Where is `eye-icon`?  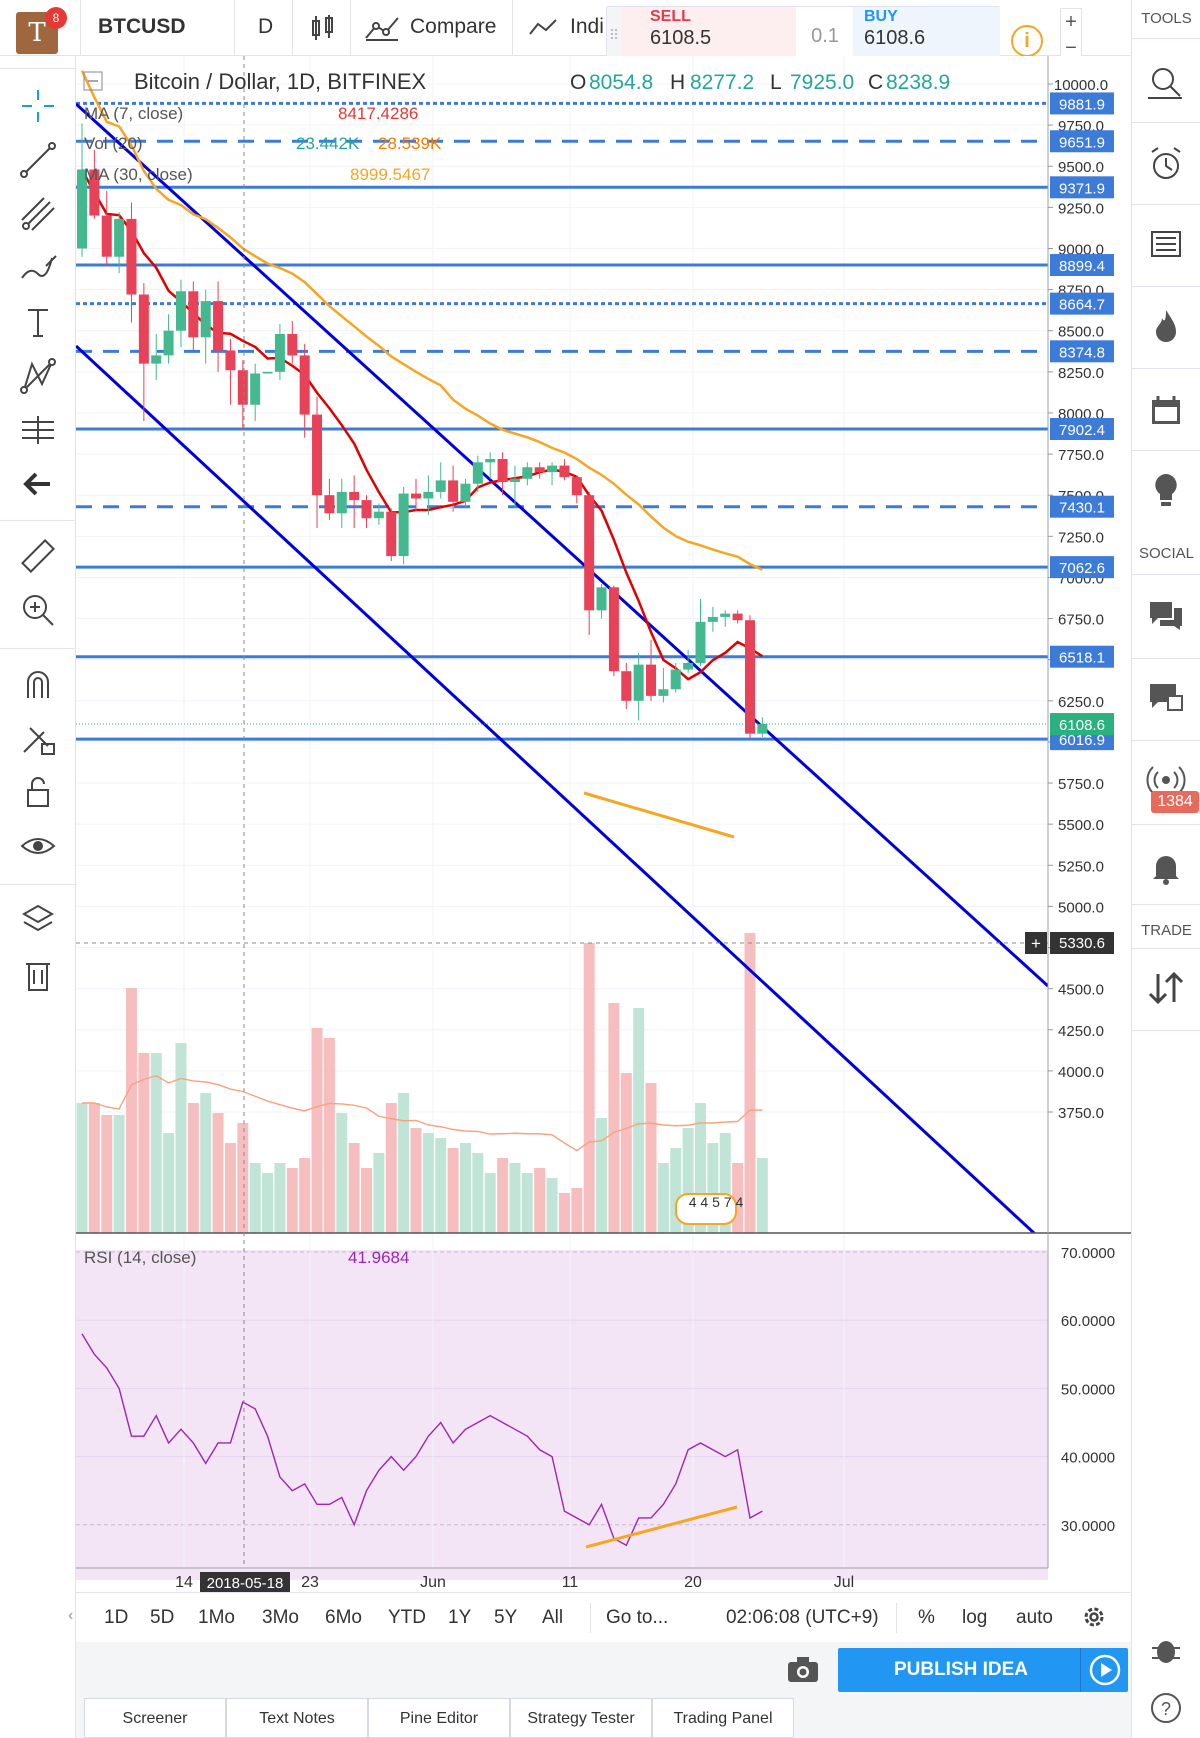 eye-icon is located at coordinates (38, 846).